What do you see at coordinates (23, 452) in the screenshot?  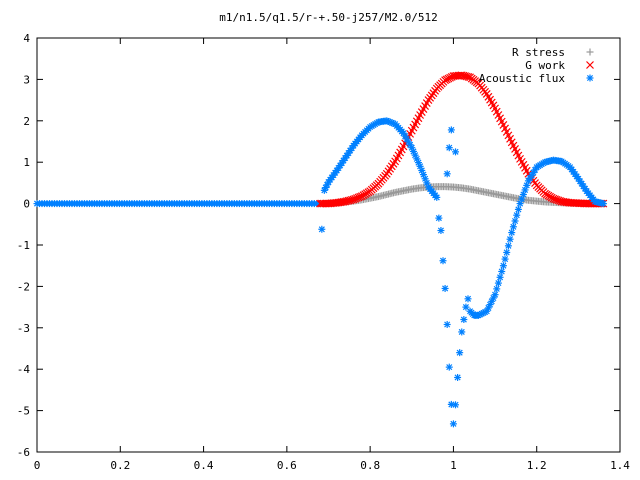 I see `y-tick-label: -6` at bounding box center [23, 452].